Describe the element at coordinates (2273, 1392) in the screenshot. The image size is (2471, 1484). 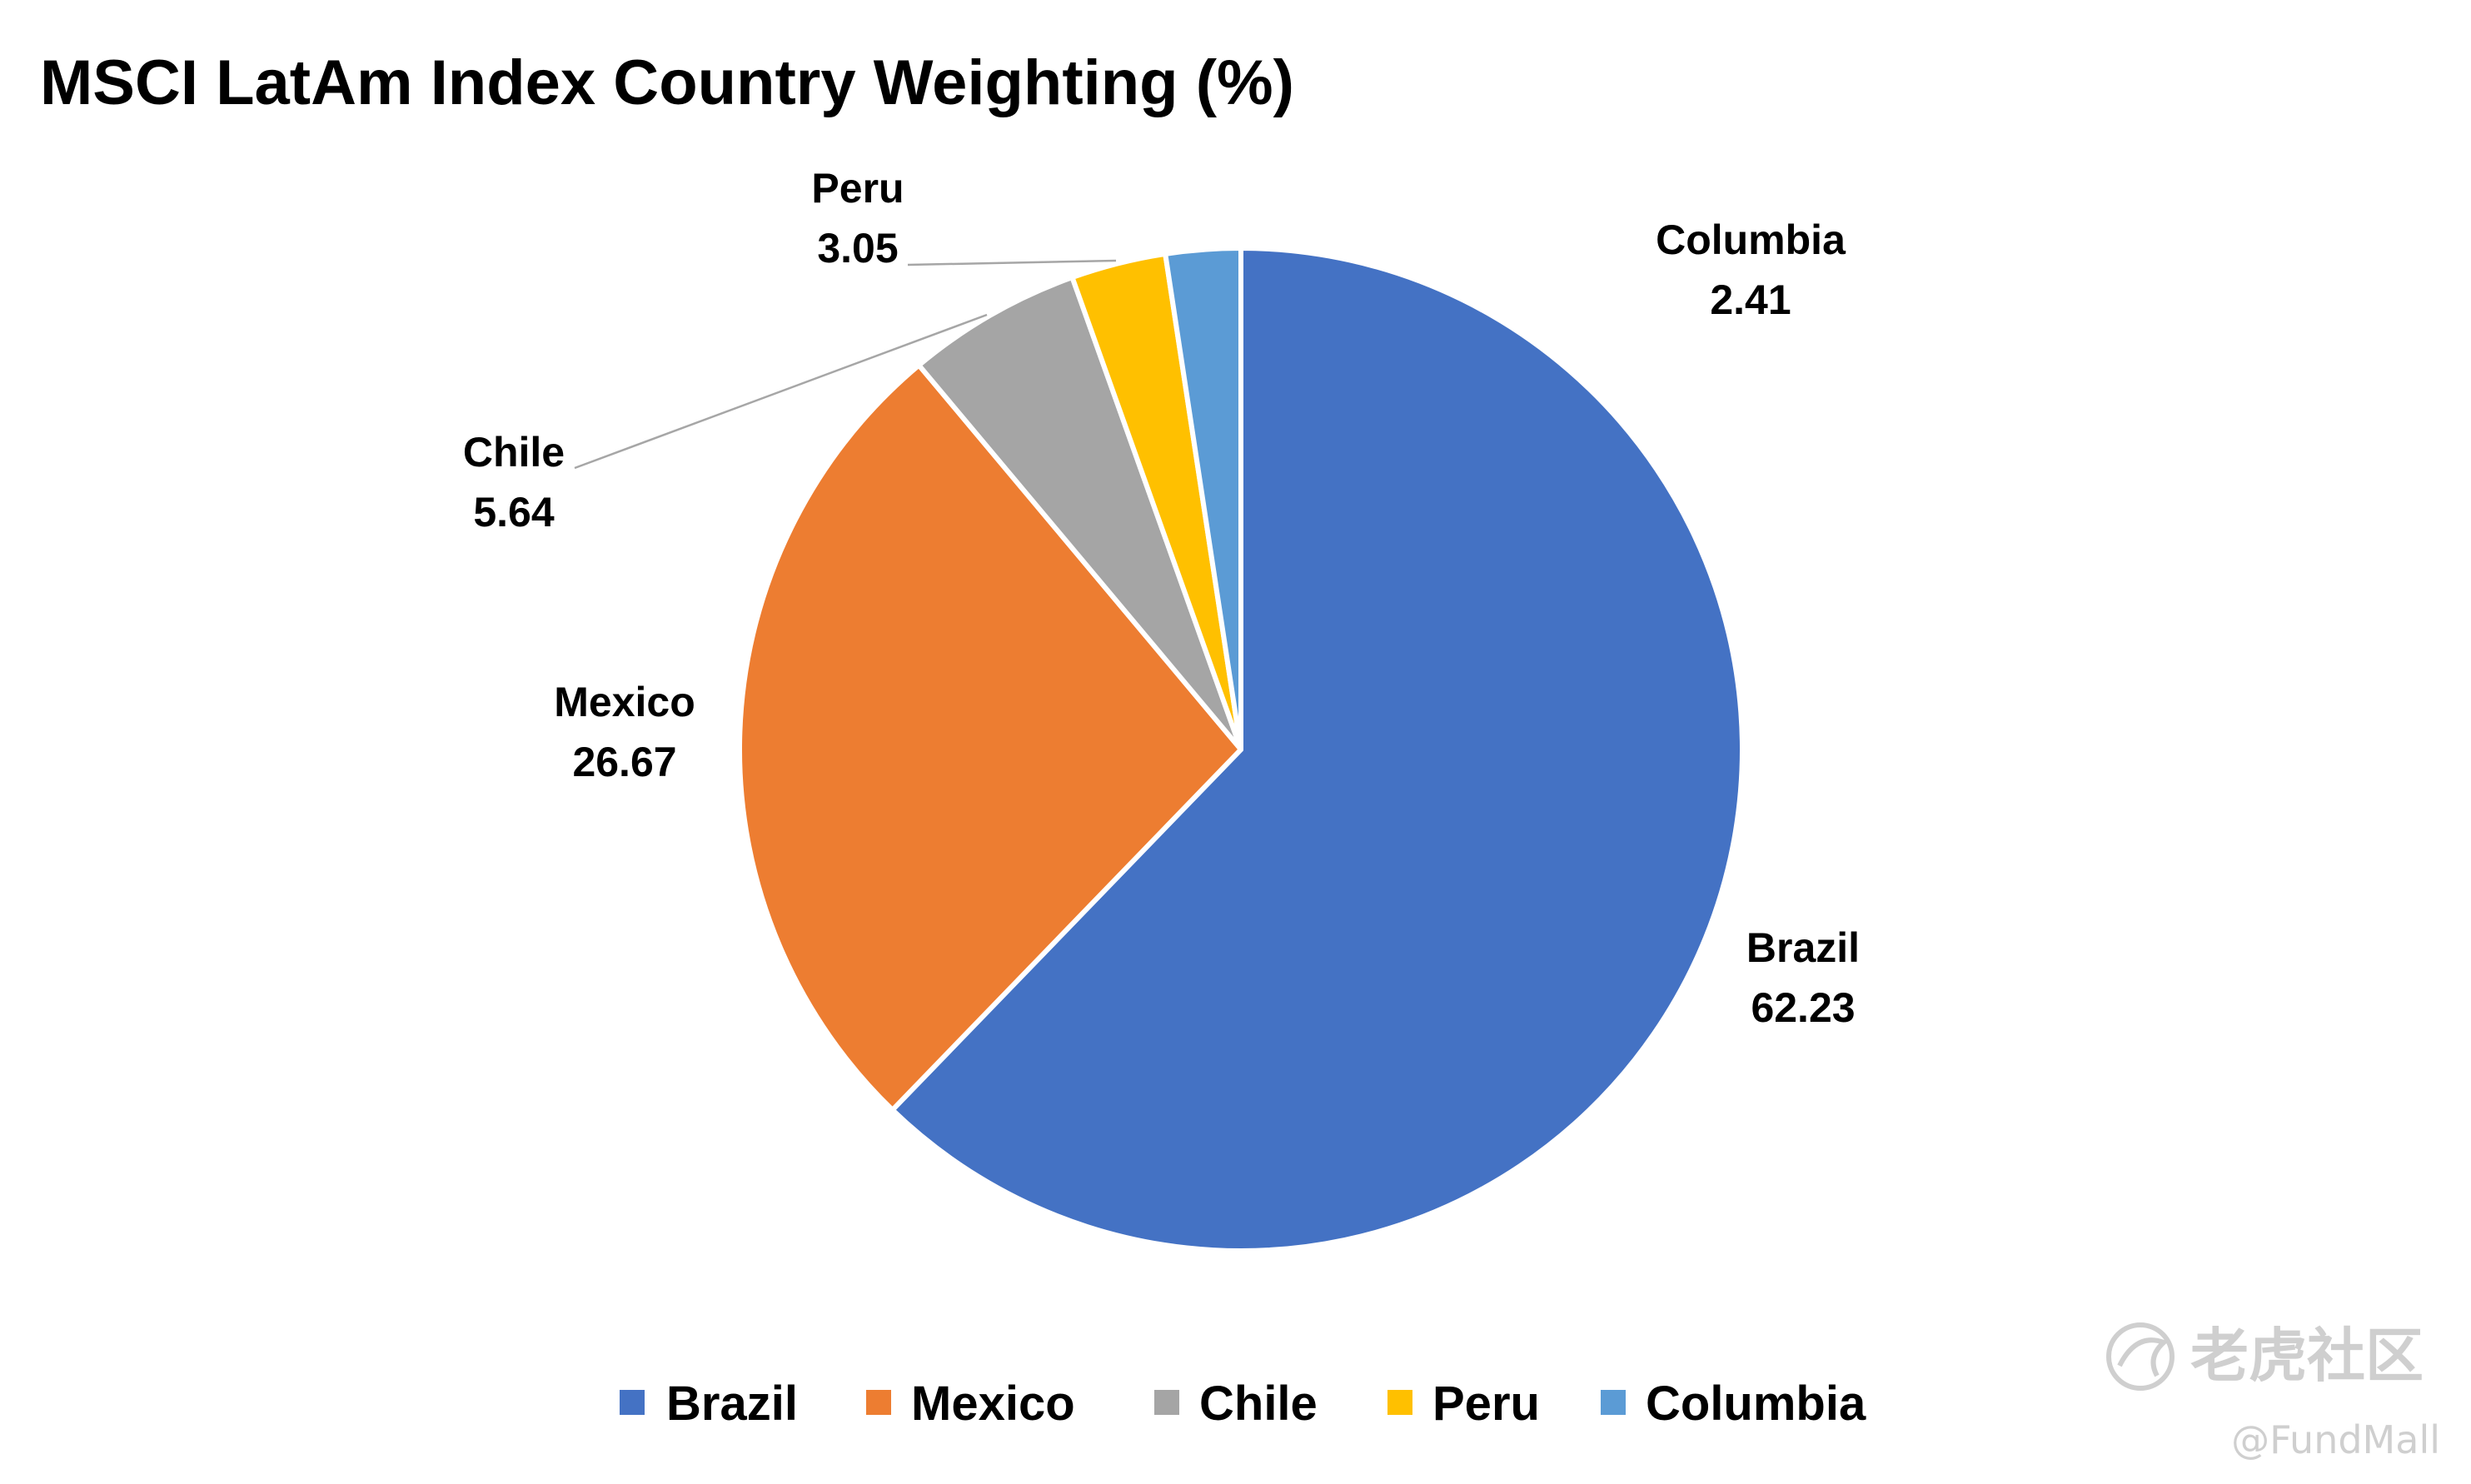
I see `watermark: 老虎社区 @FundMall` at that location.